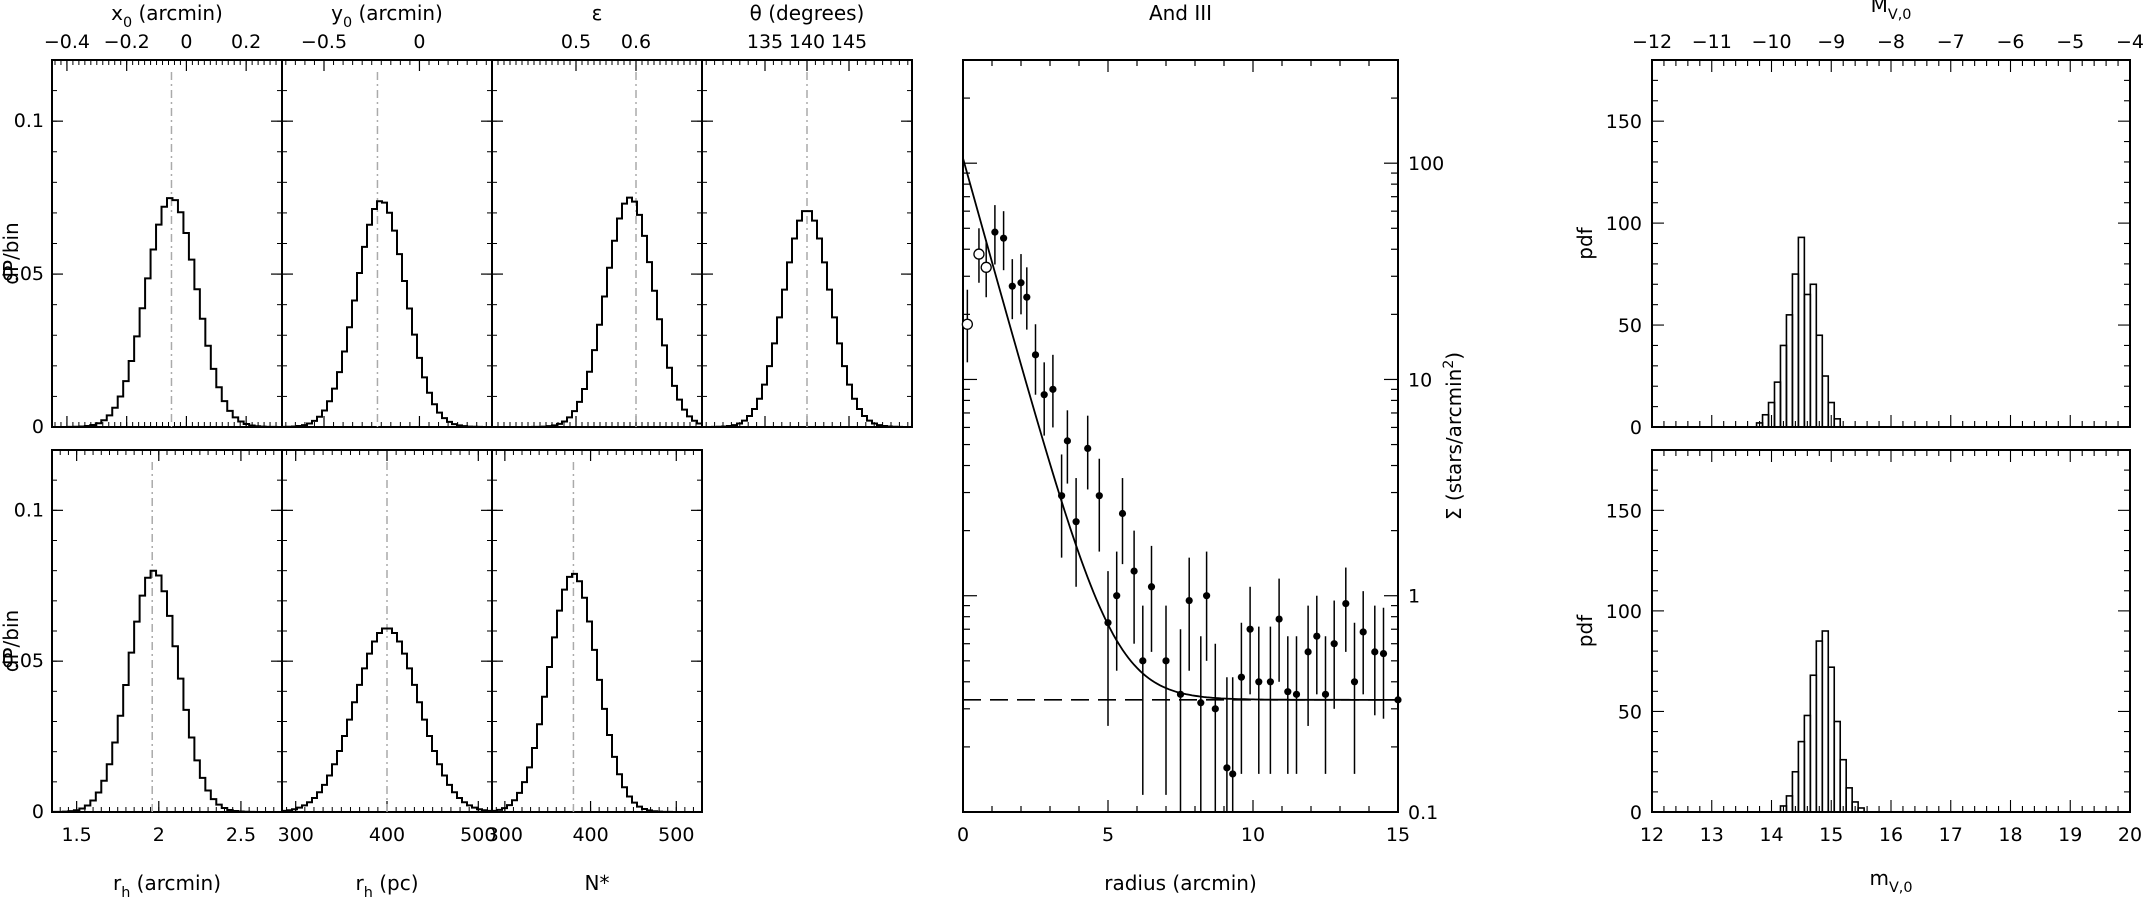  I want to click on profile-y-tick-label: 10, so click(1420, 380).